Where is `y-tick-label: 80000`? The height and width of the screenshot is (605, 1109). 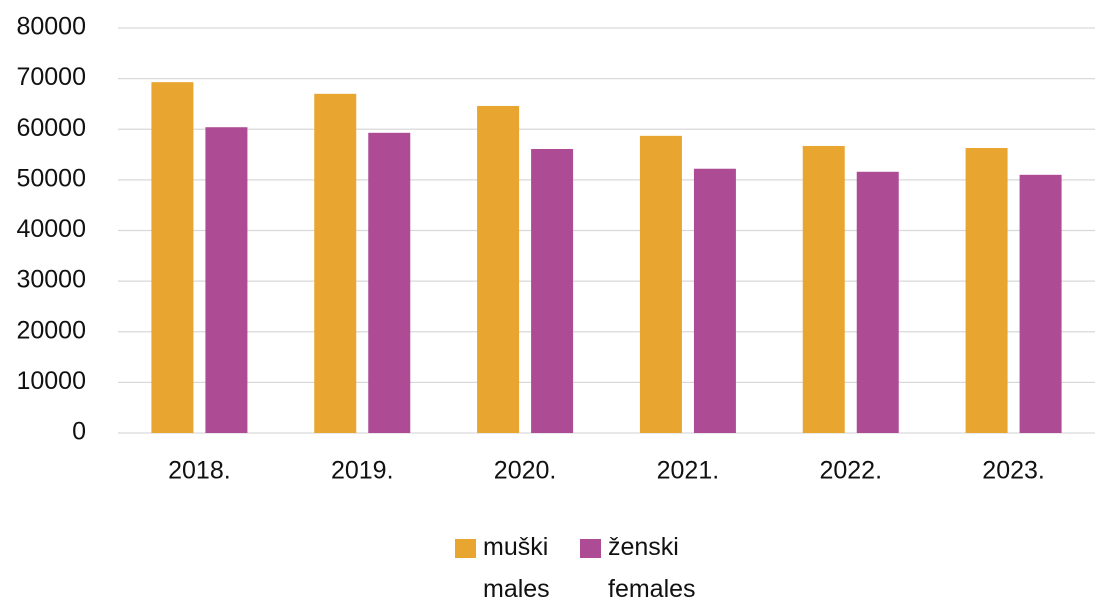
y-tick-label: 80000 is located at coordinates (51, 27).